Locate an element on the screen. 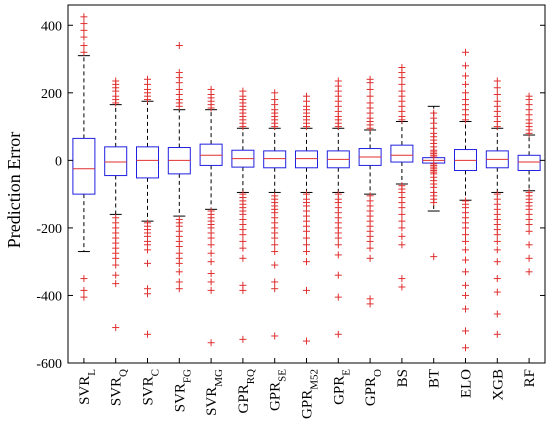  y-tick-label: -400 is located at coordinates (49, 296).